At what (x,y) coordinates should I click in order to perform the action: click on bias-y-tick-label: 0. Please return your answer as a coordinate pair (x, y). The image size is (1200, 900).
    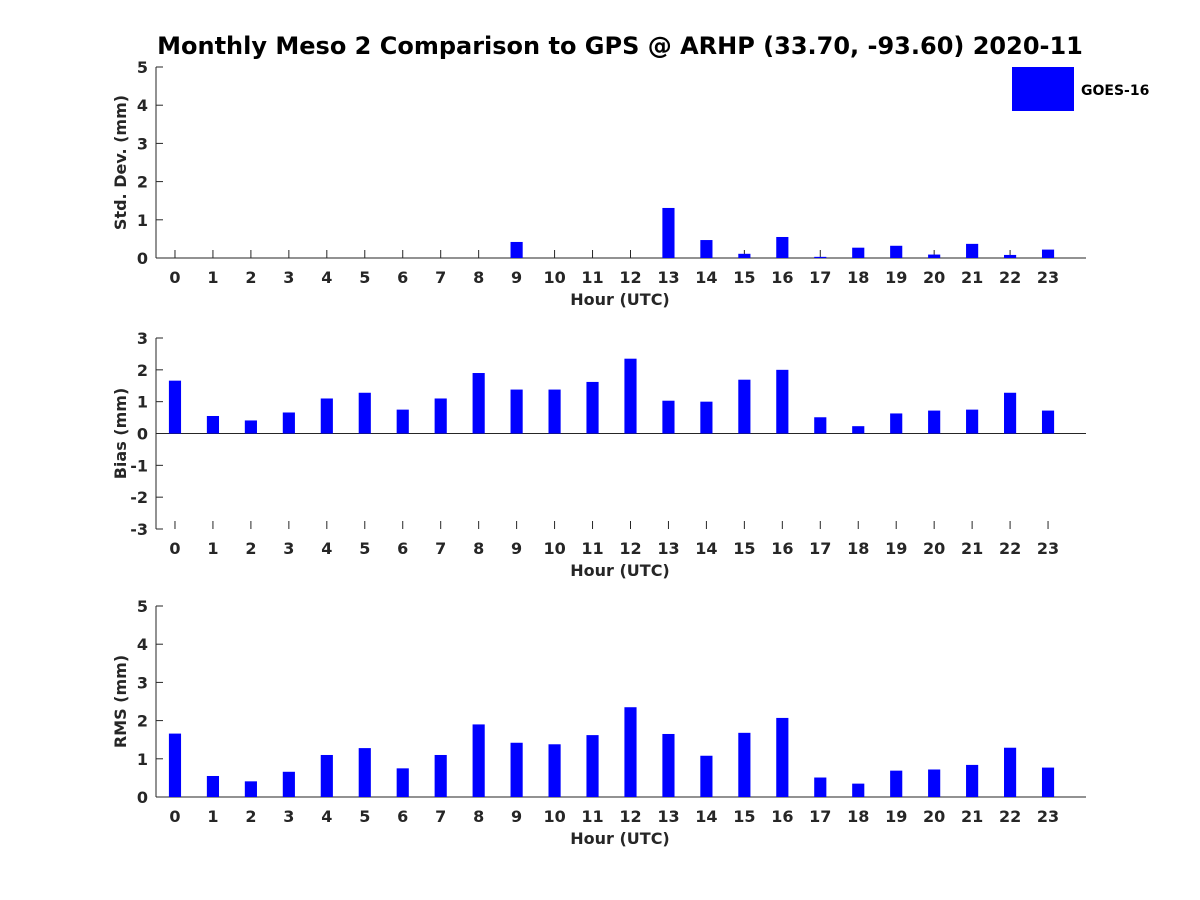
    Looking at the image, I should click on (142, 434).